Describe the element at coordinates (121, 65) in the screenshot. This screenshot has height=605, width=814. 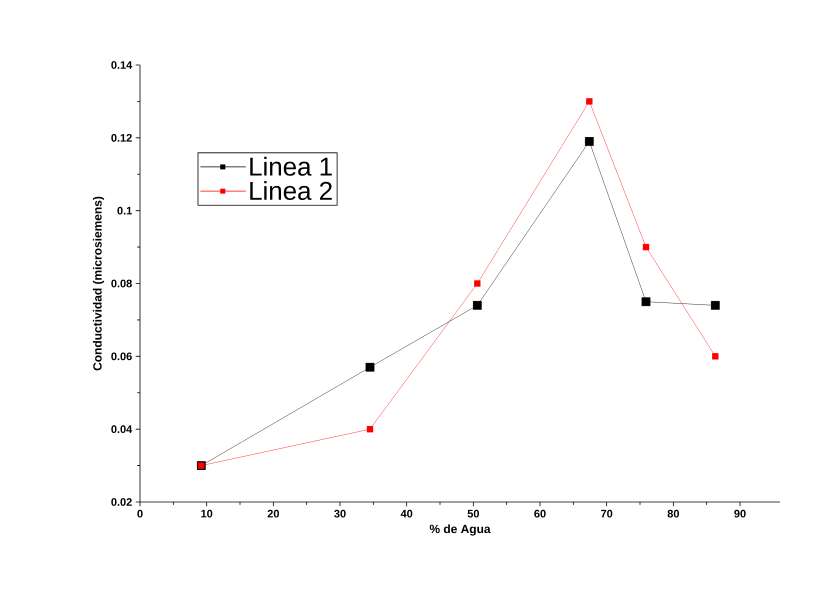
I see `y-tick-label: 0.14` at that location.